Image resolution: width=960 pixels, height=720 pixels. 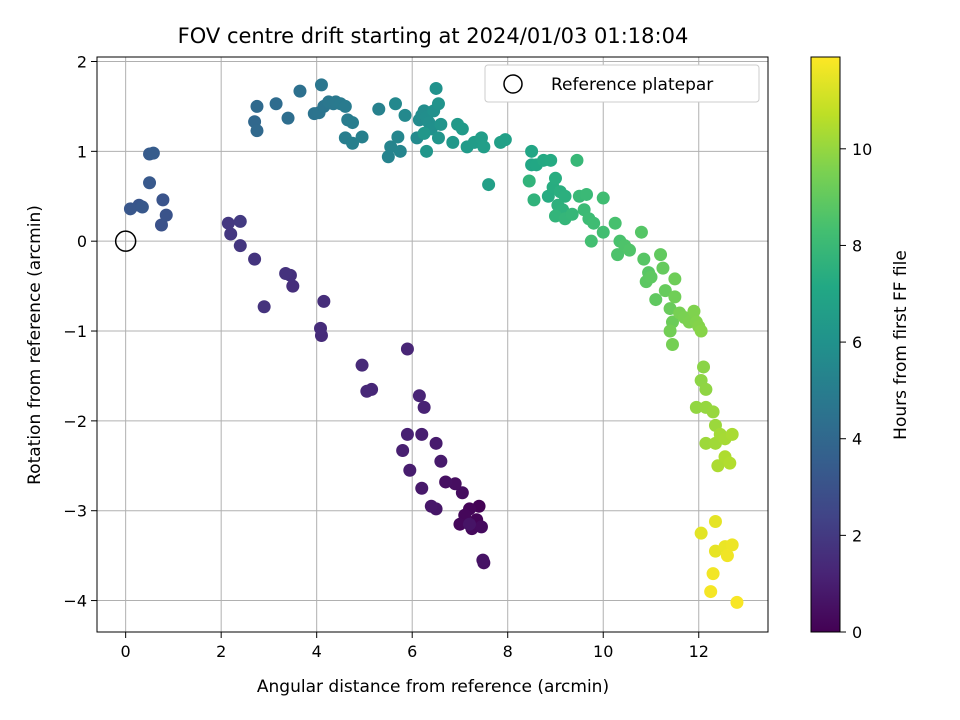 What do you see at coordinates (857, 535) in the screenshot?
I see `colorbar-tick-label: 2` at bounding box center [857, 535].